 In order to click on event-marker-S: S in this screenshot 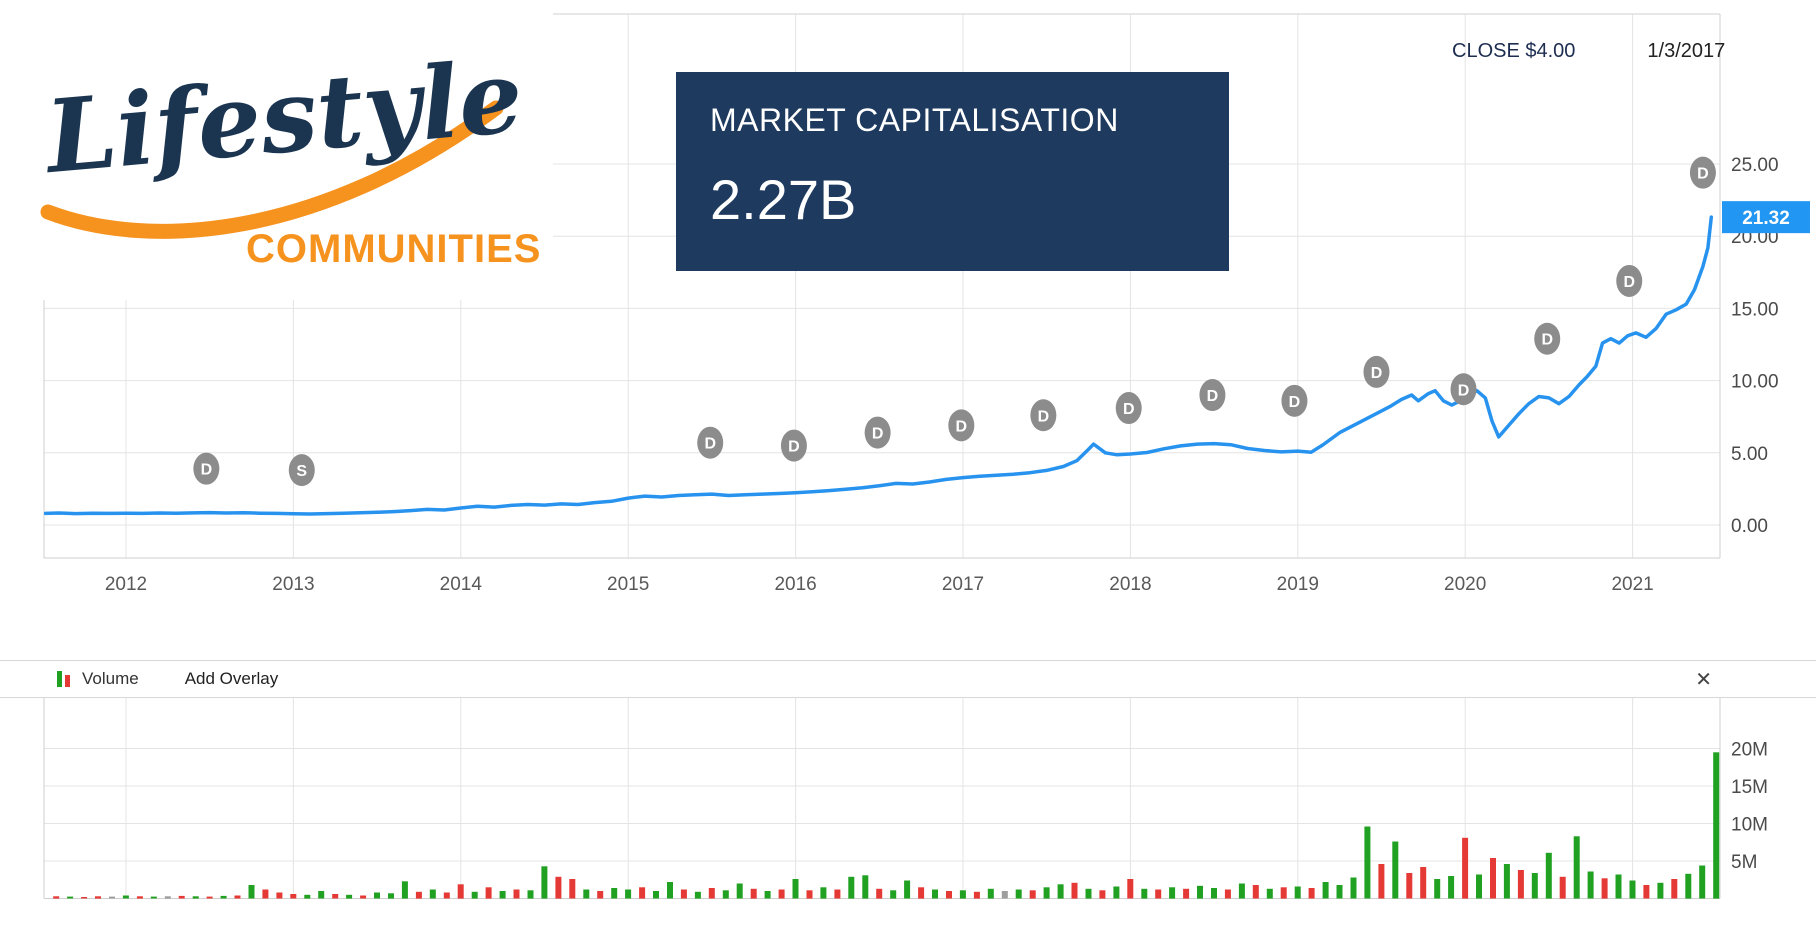, I will do `click(301, 470)`.